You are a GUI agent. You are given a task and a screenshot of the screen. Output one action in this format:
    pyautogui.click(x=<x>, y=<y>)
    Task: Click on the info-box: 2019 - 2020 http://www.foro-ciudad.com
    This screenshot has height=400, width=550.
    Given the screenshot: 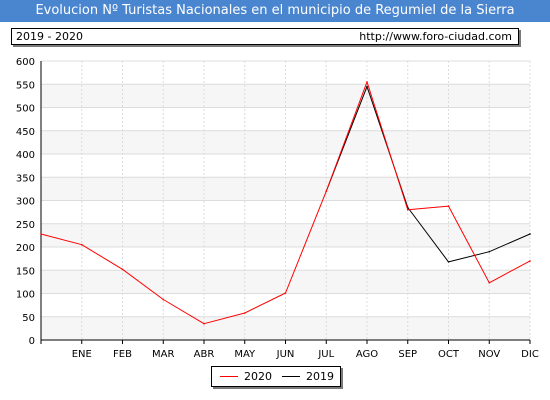 What is the action you would take?
    pyautogui.click(x=265, y=36)
    